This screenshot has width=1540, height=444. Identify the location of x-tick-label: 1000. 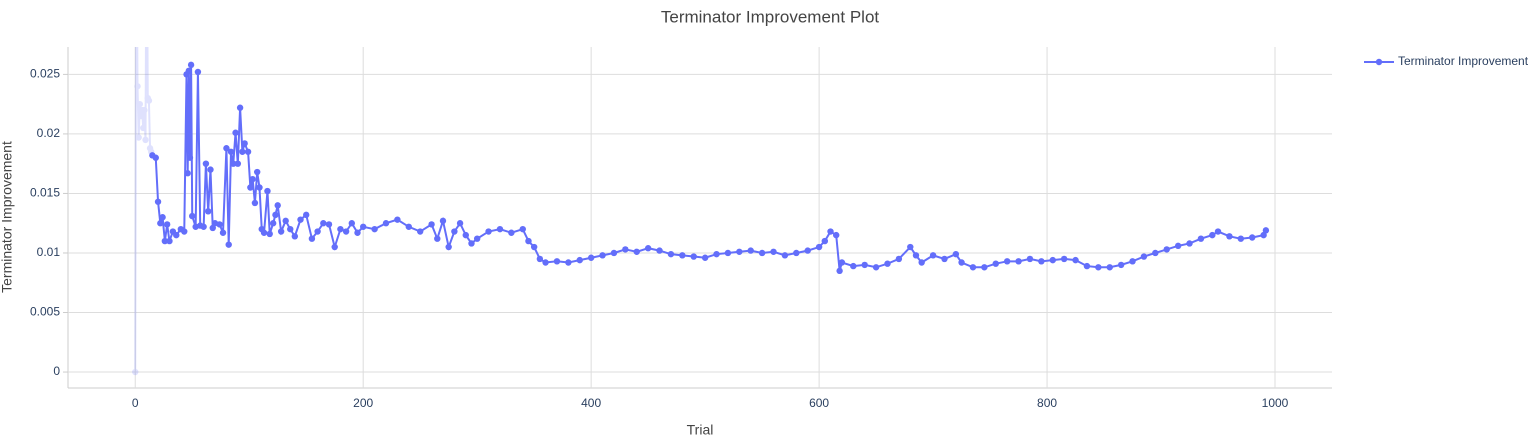
(1275, 403).